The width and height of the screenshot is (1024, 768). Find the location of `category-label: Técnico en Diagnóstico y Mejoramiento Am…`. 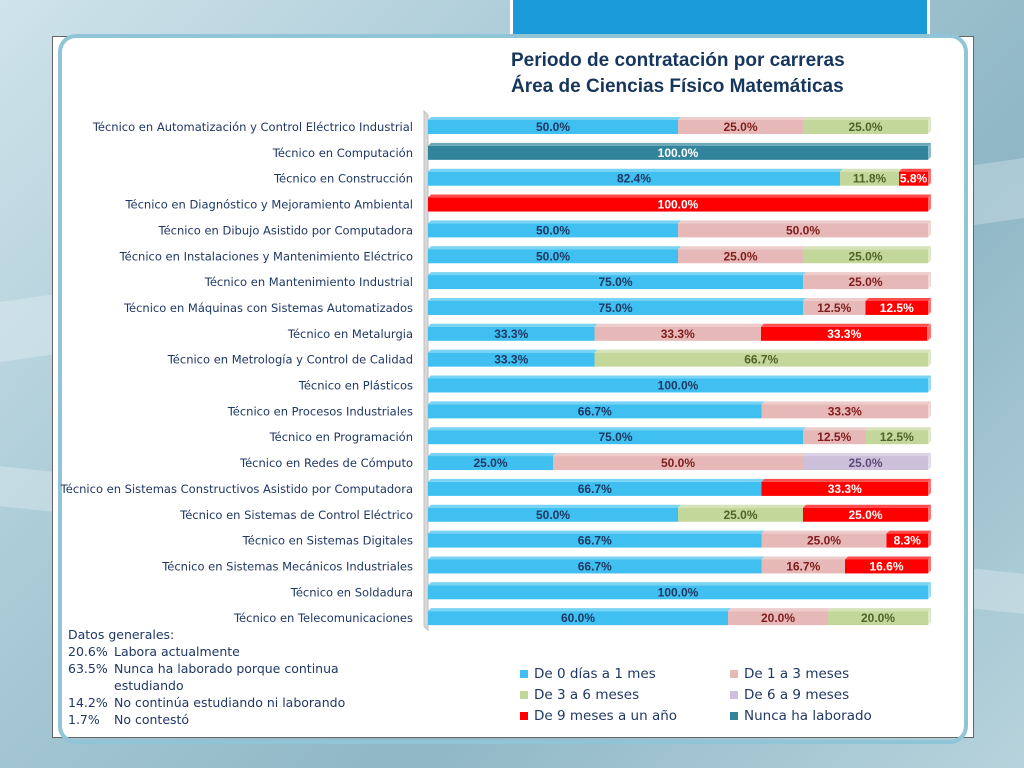

category-label: Técnico en Diagnóstico y Mejoramiento Am… is located at coordinates (268, 205).